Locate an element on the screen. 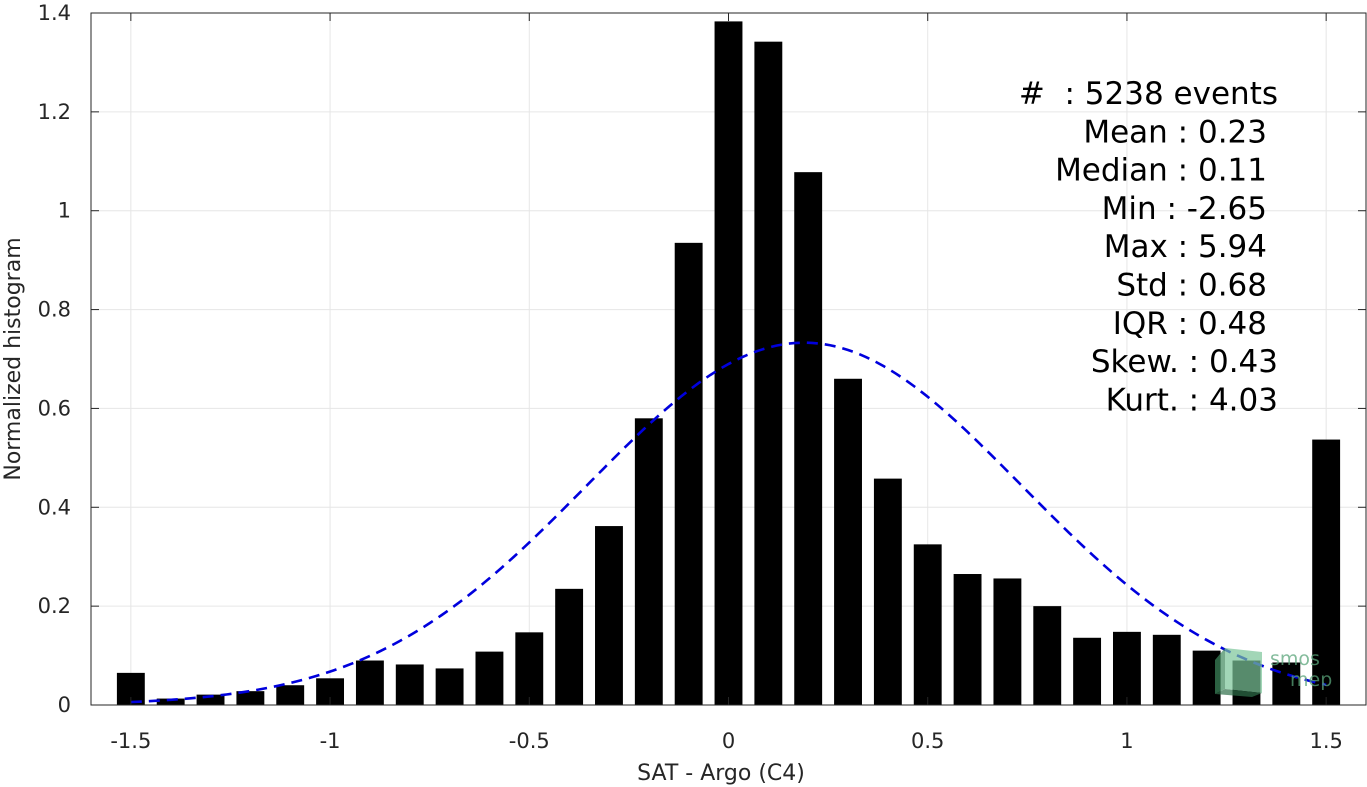 The height and width of the screenshot is (787, 1367). stats-line: Kurt. : 4.03 is located at coordinates (1192, 400).